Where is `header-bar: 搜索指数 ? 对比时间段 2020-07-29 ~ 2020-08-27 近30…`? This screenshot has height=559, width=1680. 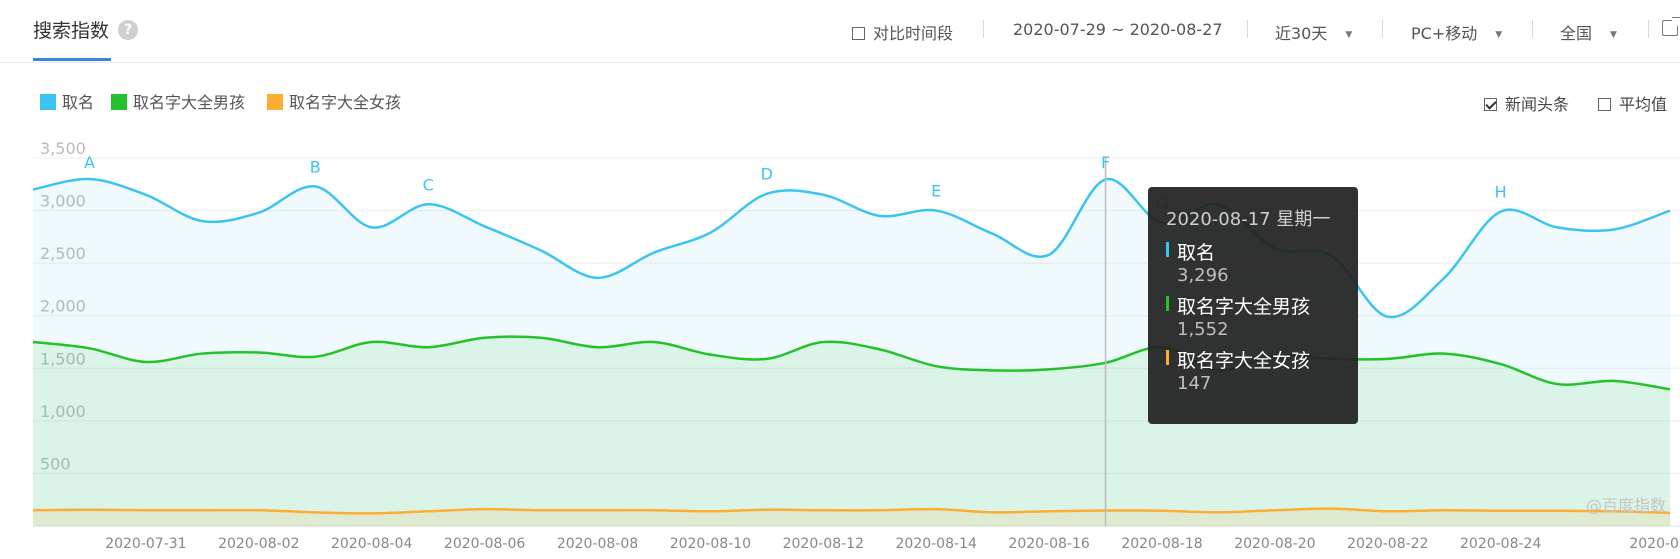 header-bar: 搜索指数 ? 对比时间段 2020-07-29 ~ 2020-08-27 近30… is located at coordinates (840, 31).